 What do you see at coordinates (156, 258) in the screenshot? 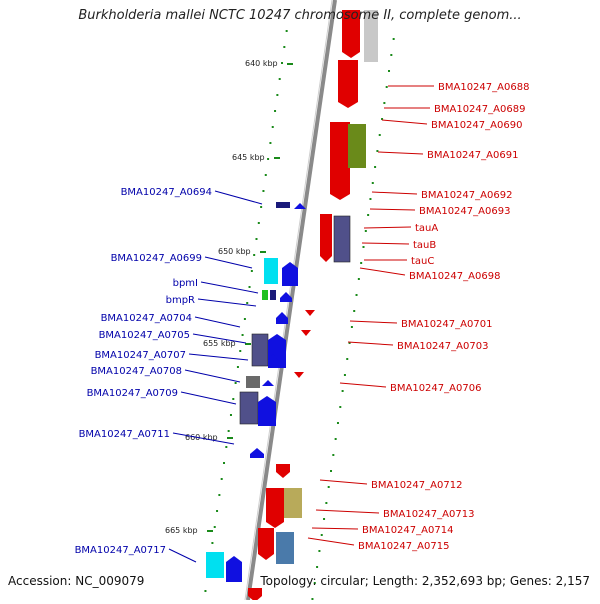
I see `gene-label-left: BMA10247_A0699` at bounding box center [156, 258].